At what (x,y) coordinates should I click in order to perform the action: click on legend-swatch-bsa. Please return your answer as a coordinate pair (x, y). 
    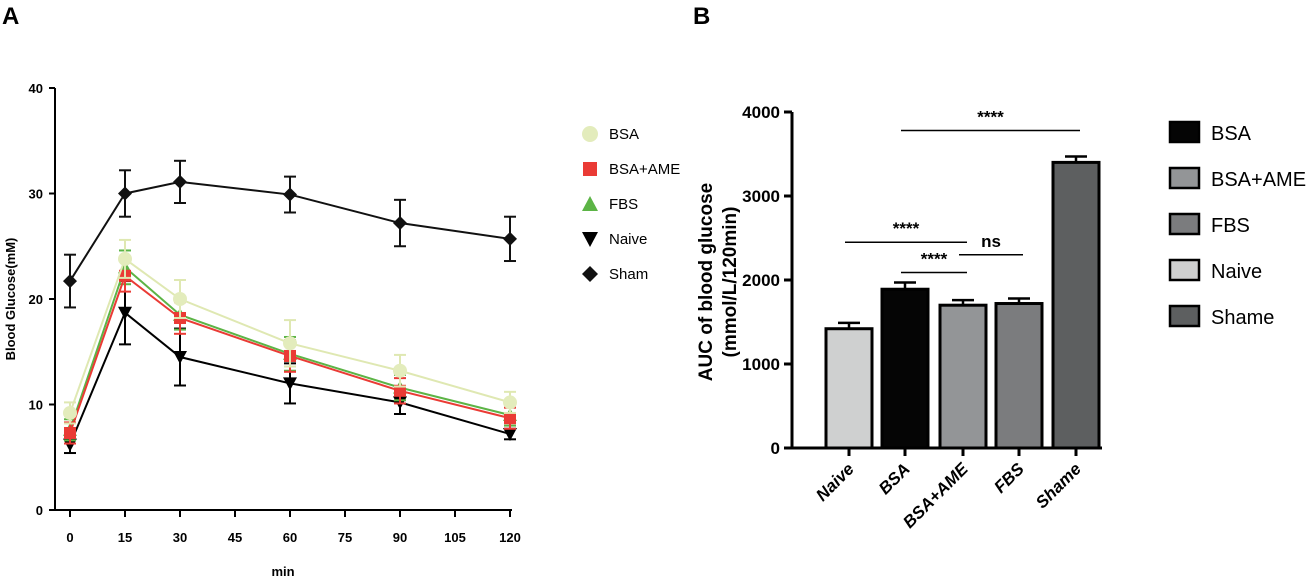
    Looking at the image, I should click on (1184, 132).